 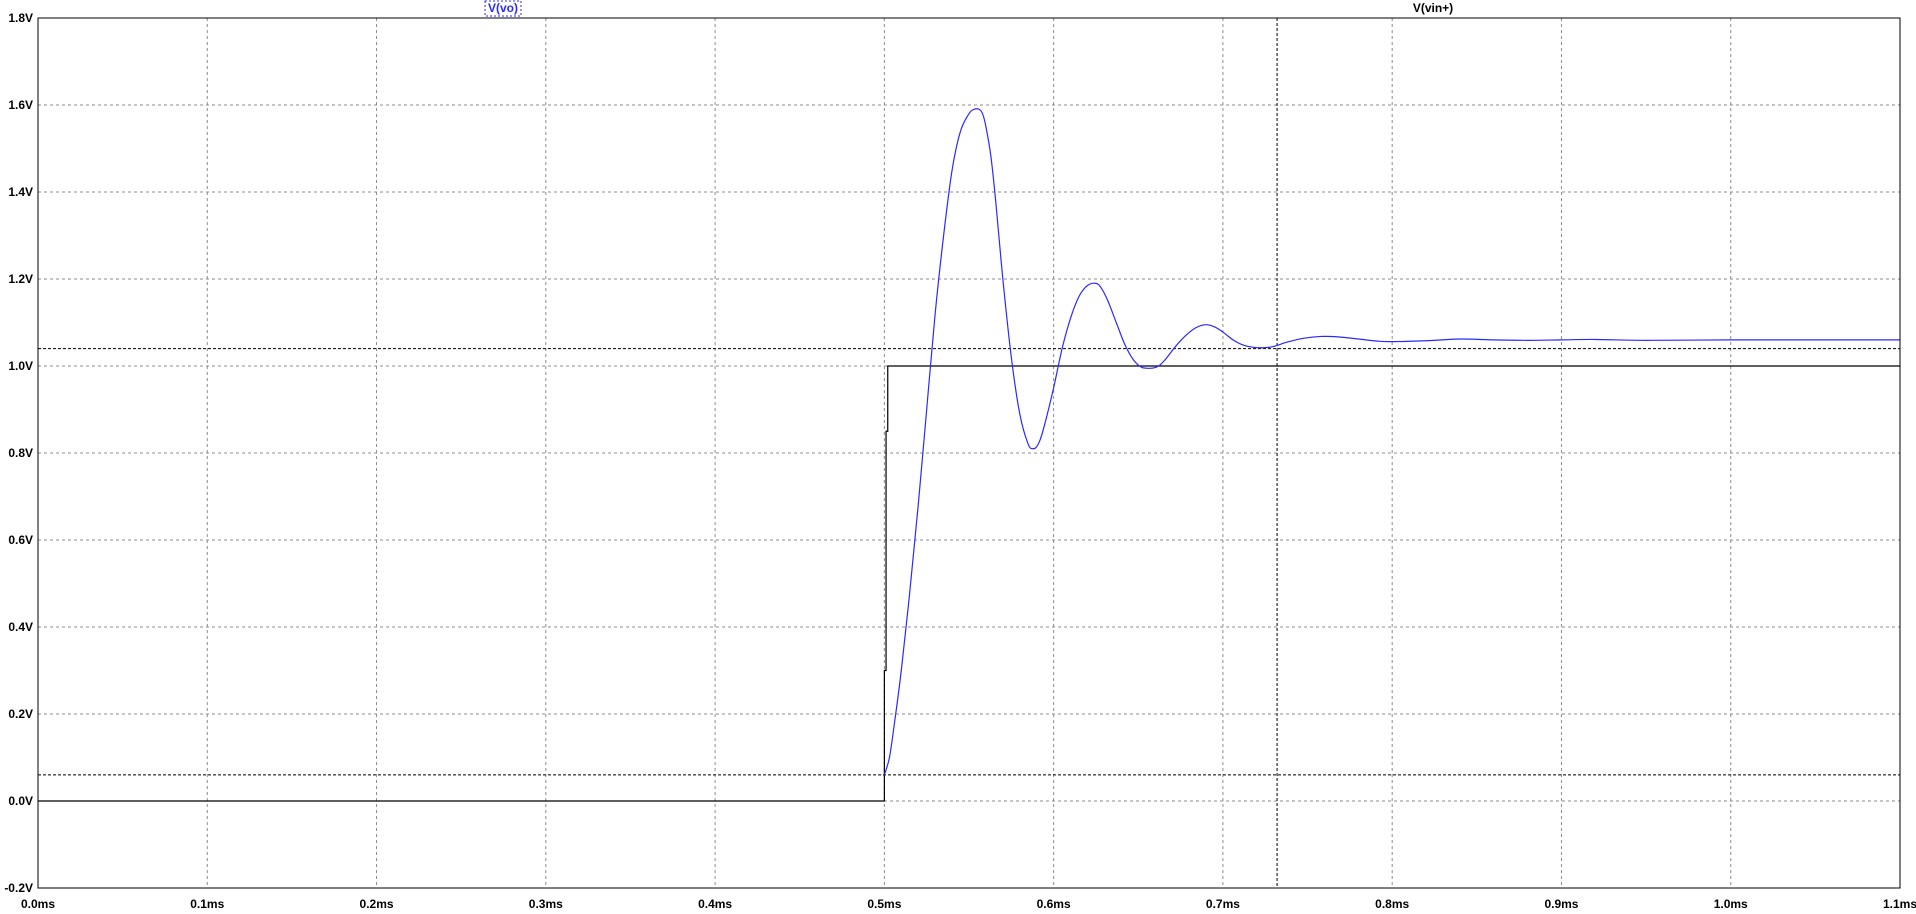 I want to click on y-tick-label: 0.8V, so click(x=20, y=453).